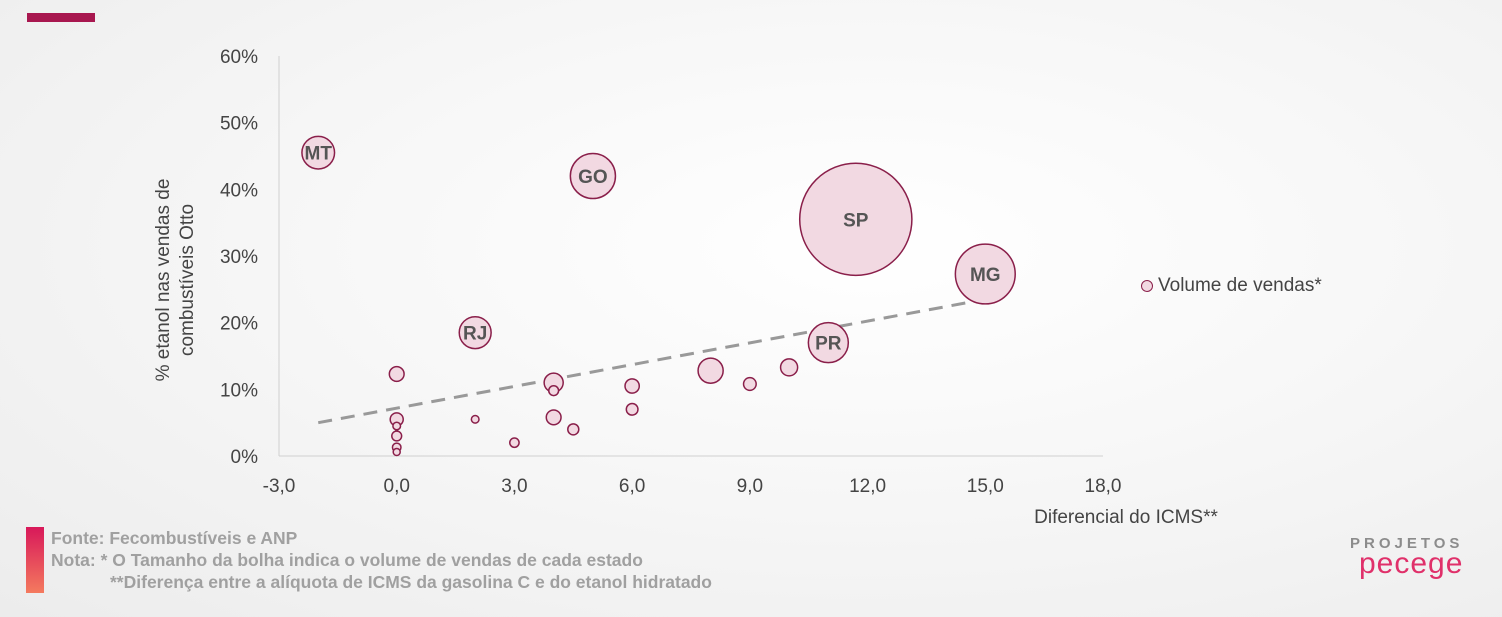 Image resolution: width=1502 pixels, height=617 pixels. Describe the element at coordinates (867, 486) in the screenshot. I see `x-tick-label: 12,0` at that location.